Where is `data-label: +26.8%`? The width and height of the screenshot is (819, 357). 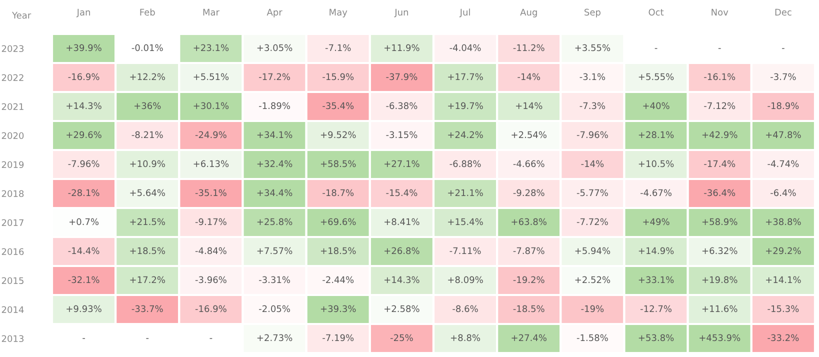 data-label: +26.8% is located at coordinates (402, 250).